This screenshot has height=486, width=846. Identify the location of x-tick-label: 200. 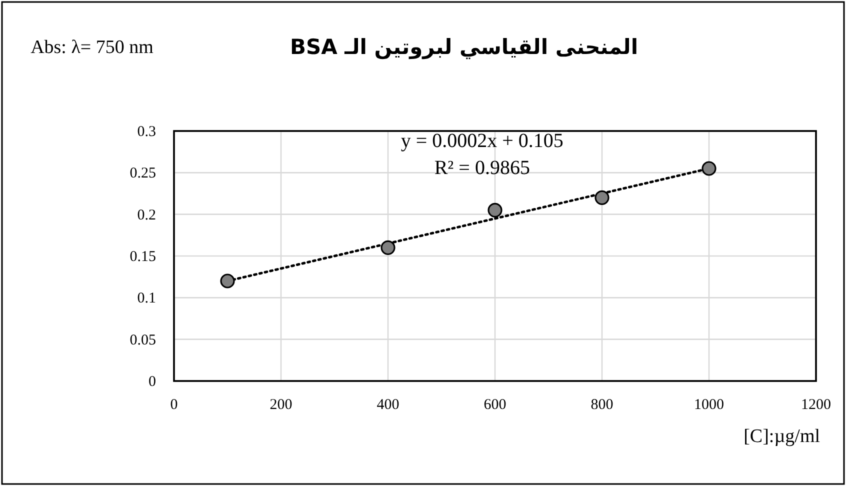
(281, 405).